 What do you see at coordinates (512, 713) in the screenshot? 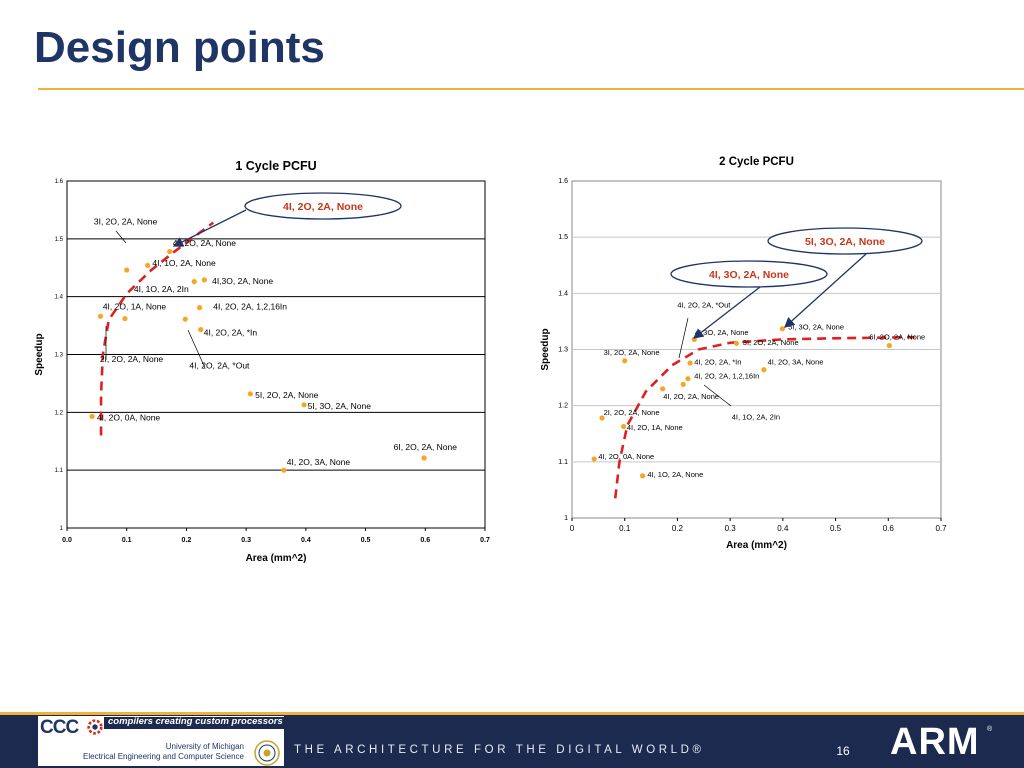
I see `footer-accent-rule` at bounding box center [512, 713].